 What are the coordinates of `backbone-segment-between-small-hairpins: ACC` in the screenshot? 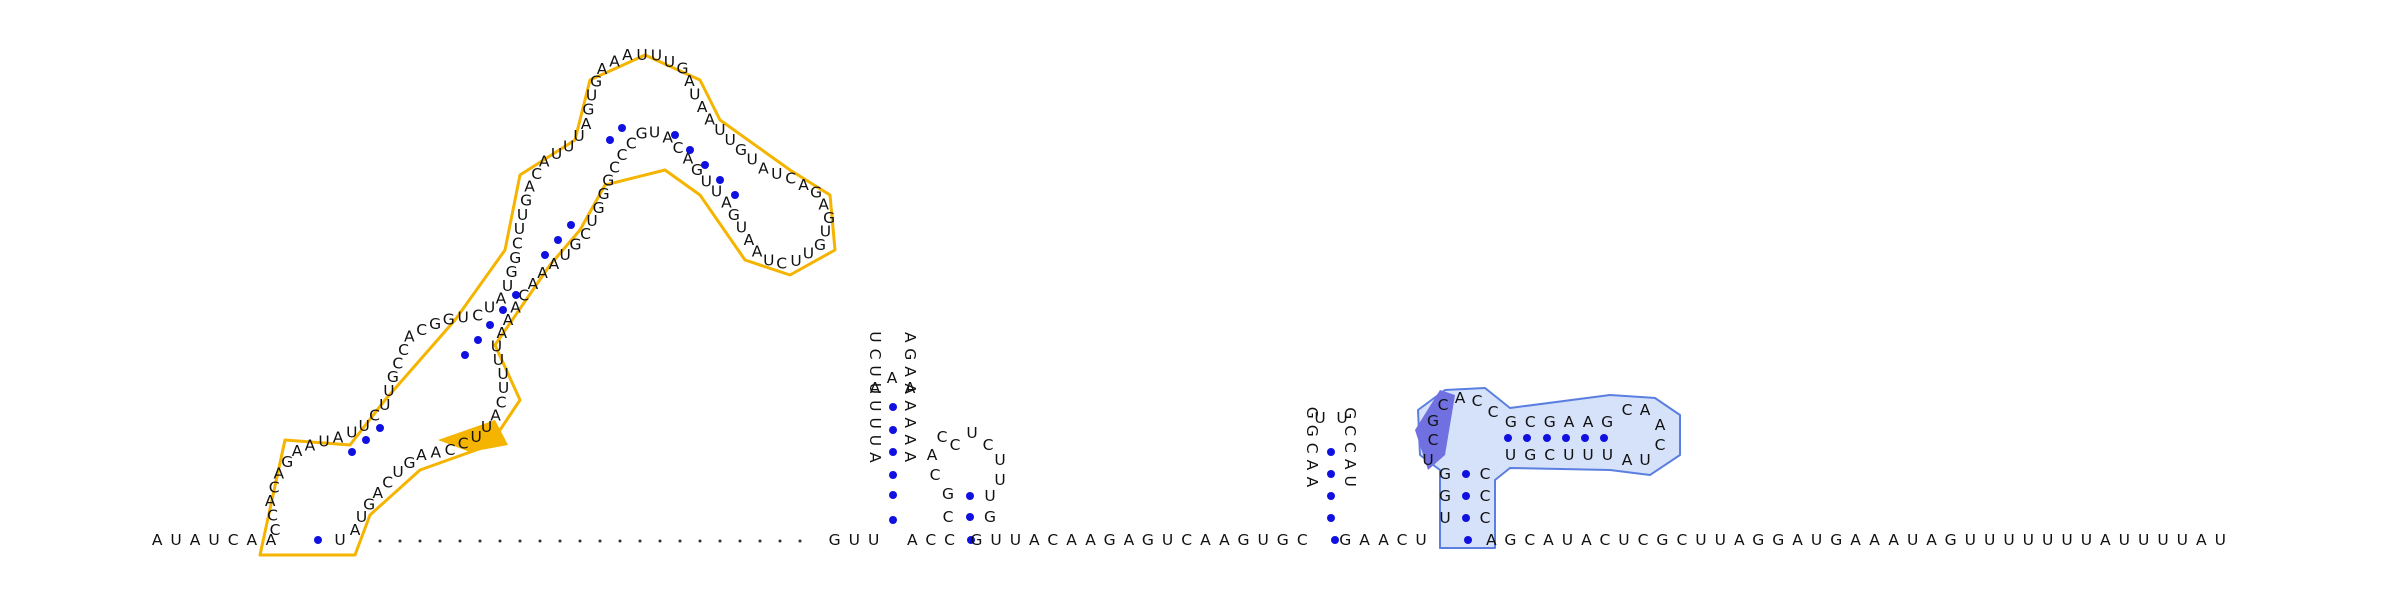 It's located at (935, 540).